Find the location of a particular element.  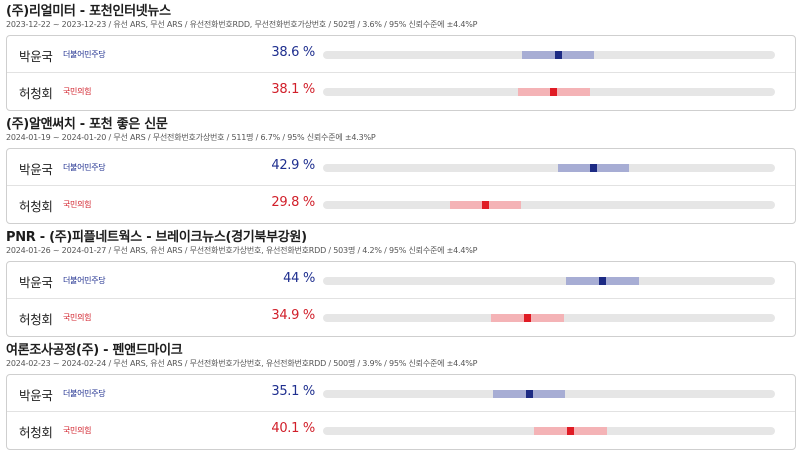

candidate-row: 허청회 국민의힘 29.8 % is located at coordinates (401, 204).